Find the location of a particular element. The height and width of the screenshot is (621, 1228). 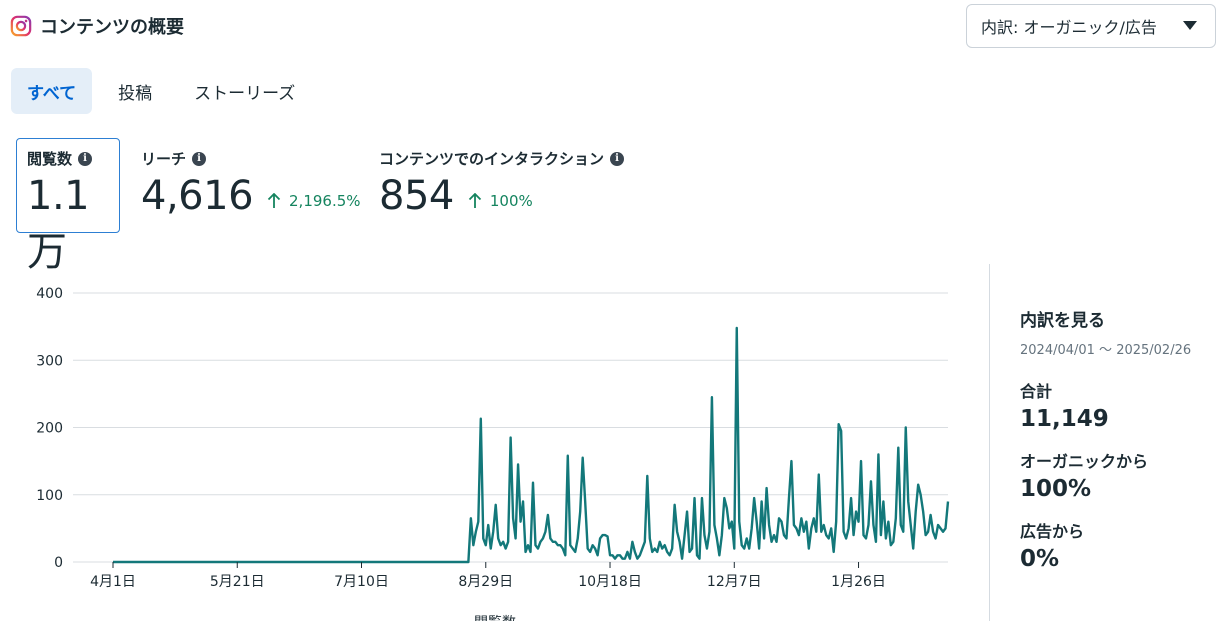

instagram-icon is located at coordinates (21, 26).